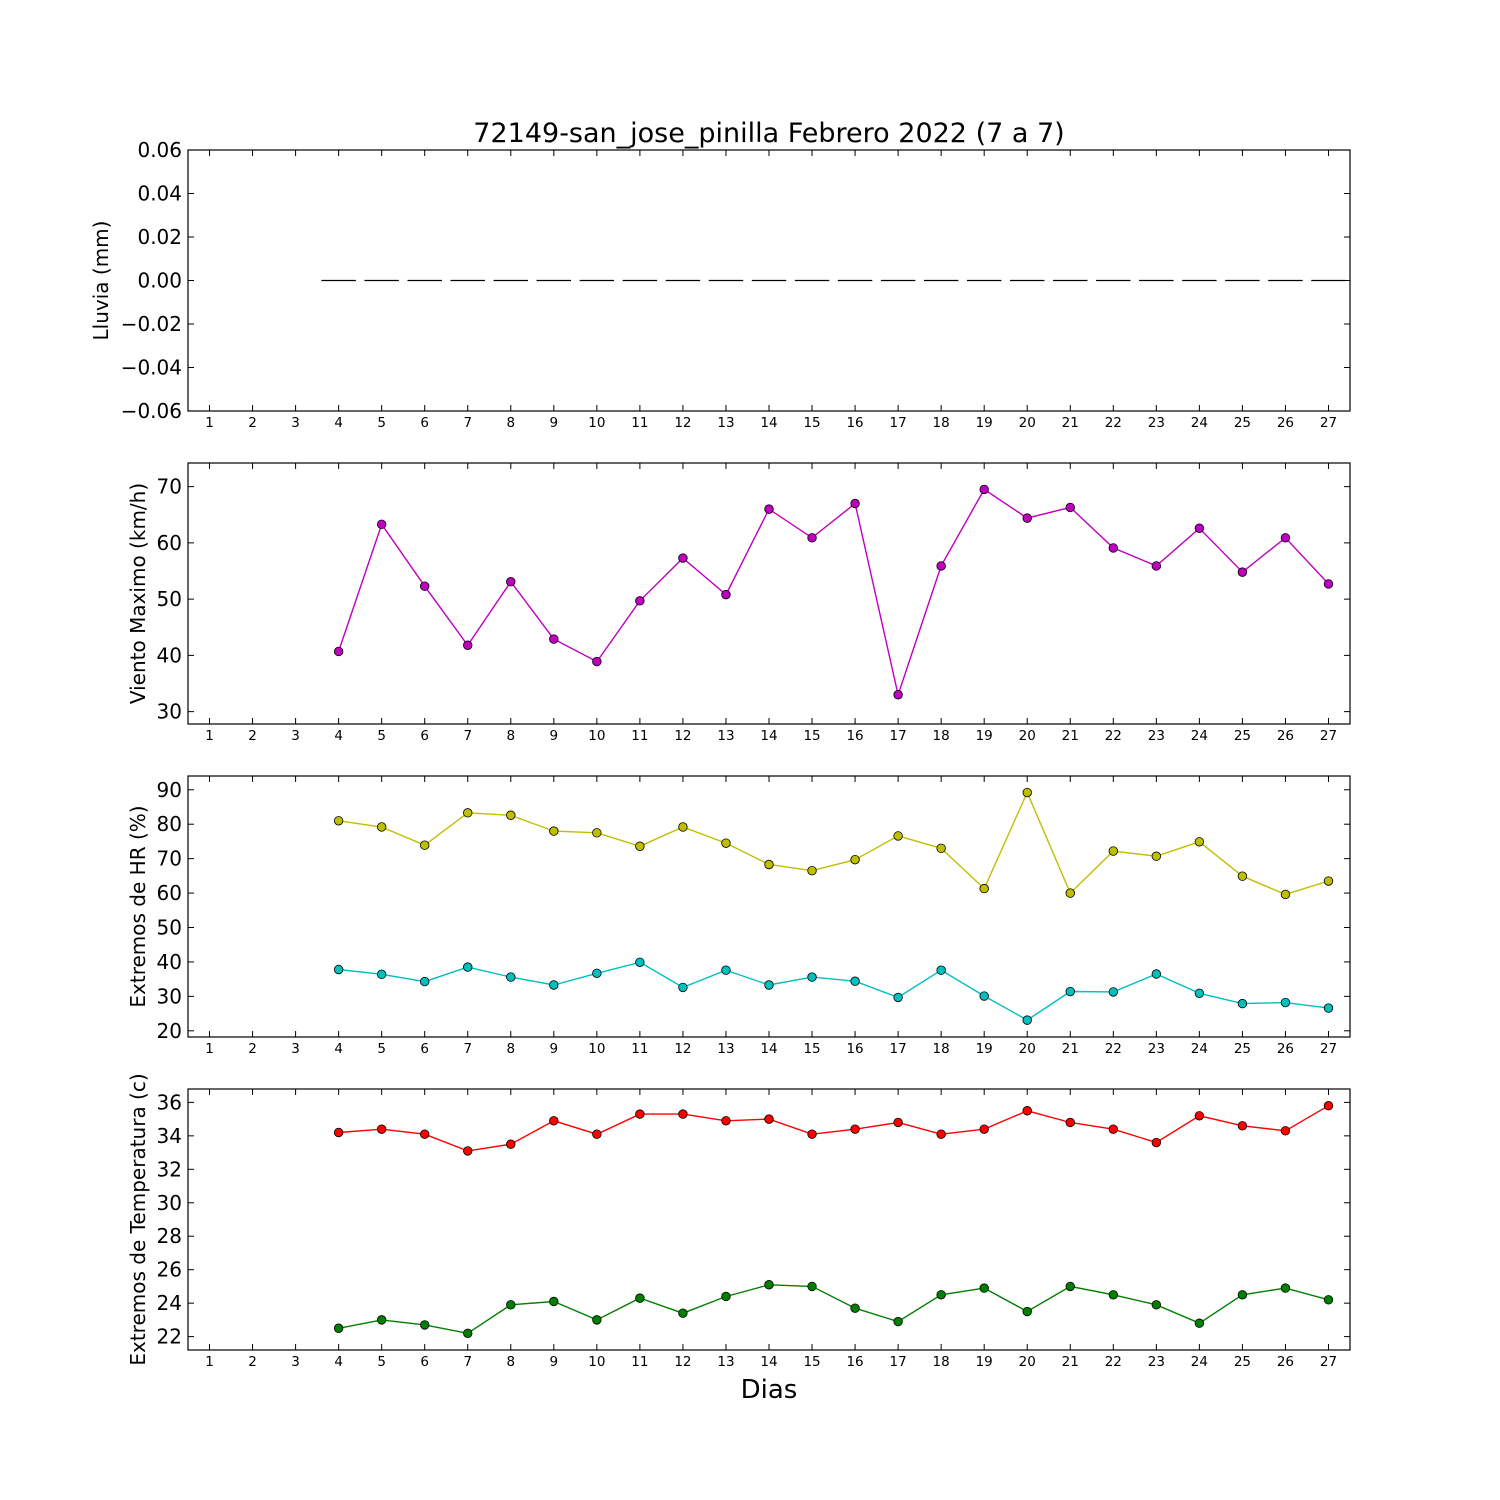 The height and width of the screenshot is (1500, 1500). Describe the element at coordinates (169, 1102) in the screenshot. I see `y-tick-label: 36` at that location.